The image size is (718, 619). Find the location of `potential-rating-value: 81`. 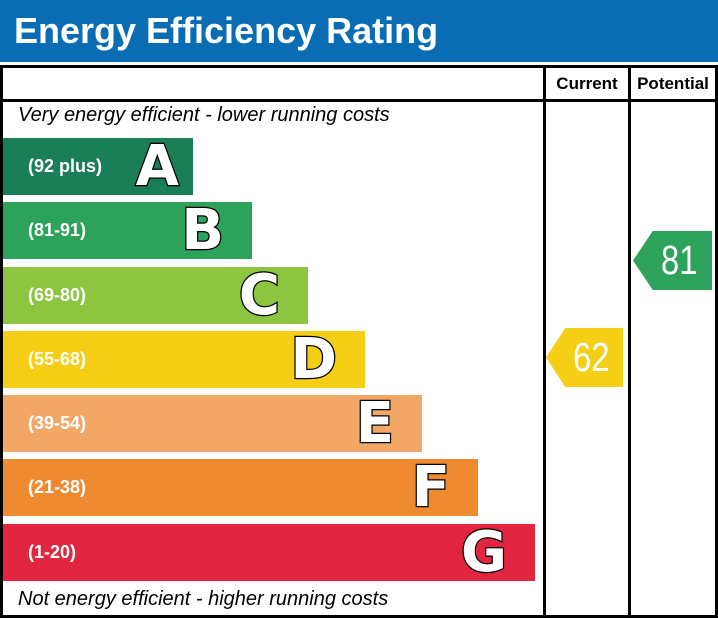

potential-rating-value: 81 is located at coordinates (679, 260).